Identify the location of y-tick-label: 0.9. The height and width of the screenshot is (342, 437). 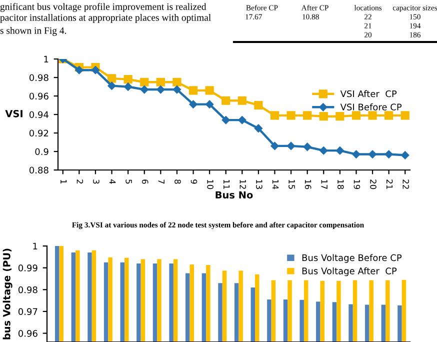
(41, 152).